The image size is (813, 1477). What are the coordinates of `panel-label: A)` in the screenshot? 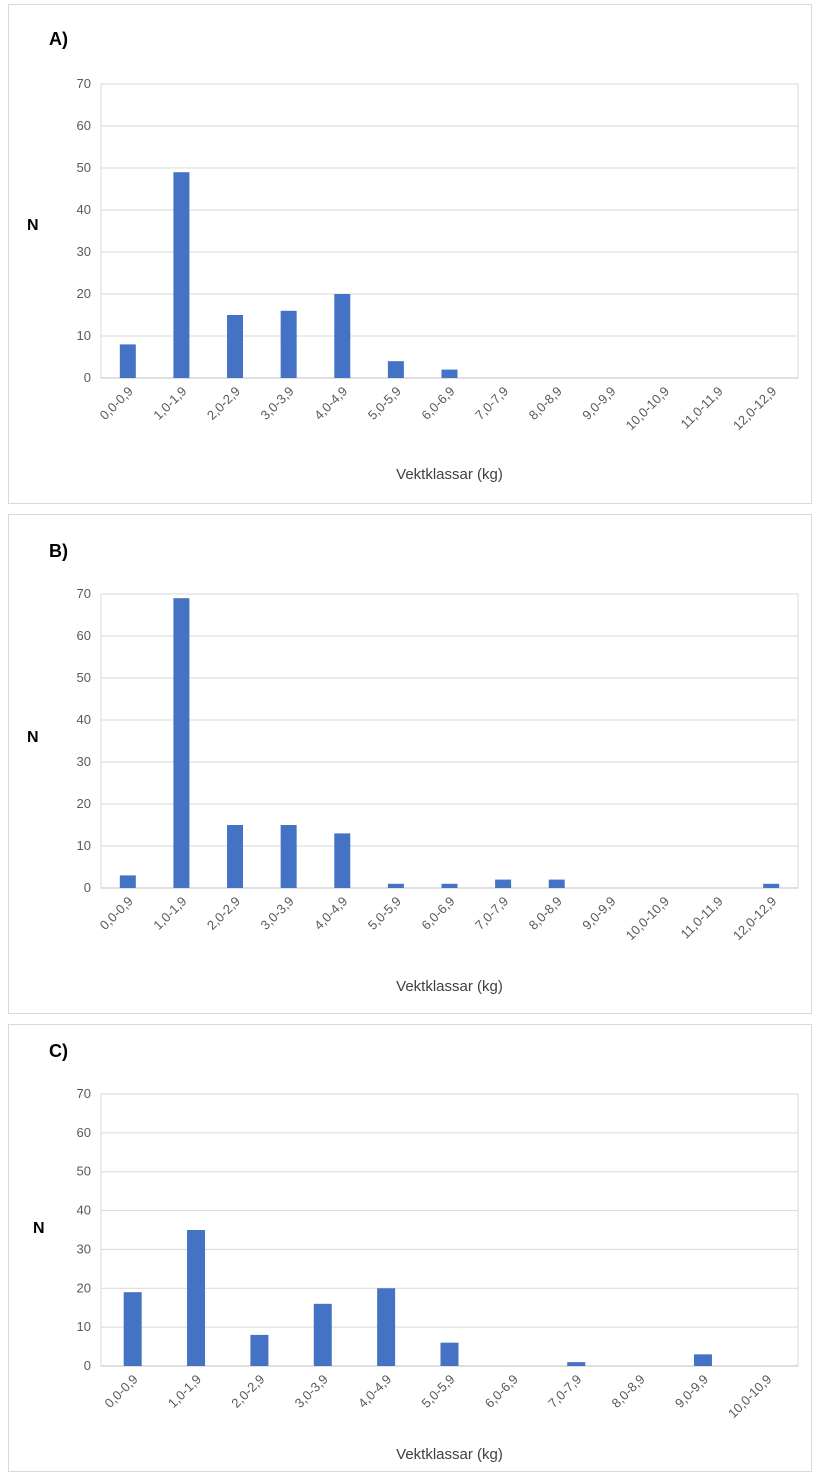 It's located at (58, 39).